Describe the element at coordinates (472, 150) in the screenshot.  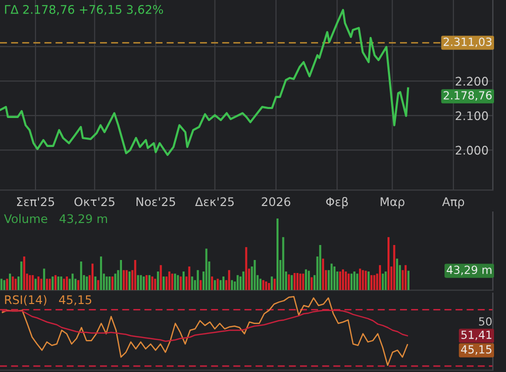
I see `y-tick-label: 2.000` at that location.